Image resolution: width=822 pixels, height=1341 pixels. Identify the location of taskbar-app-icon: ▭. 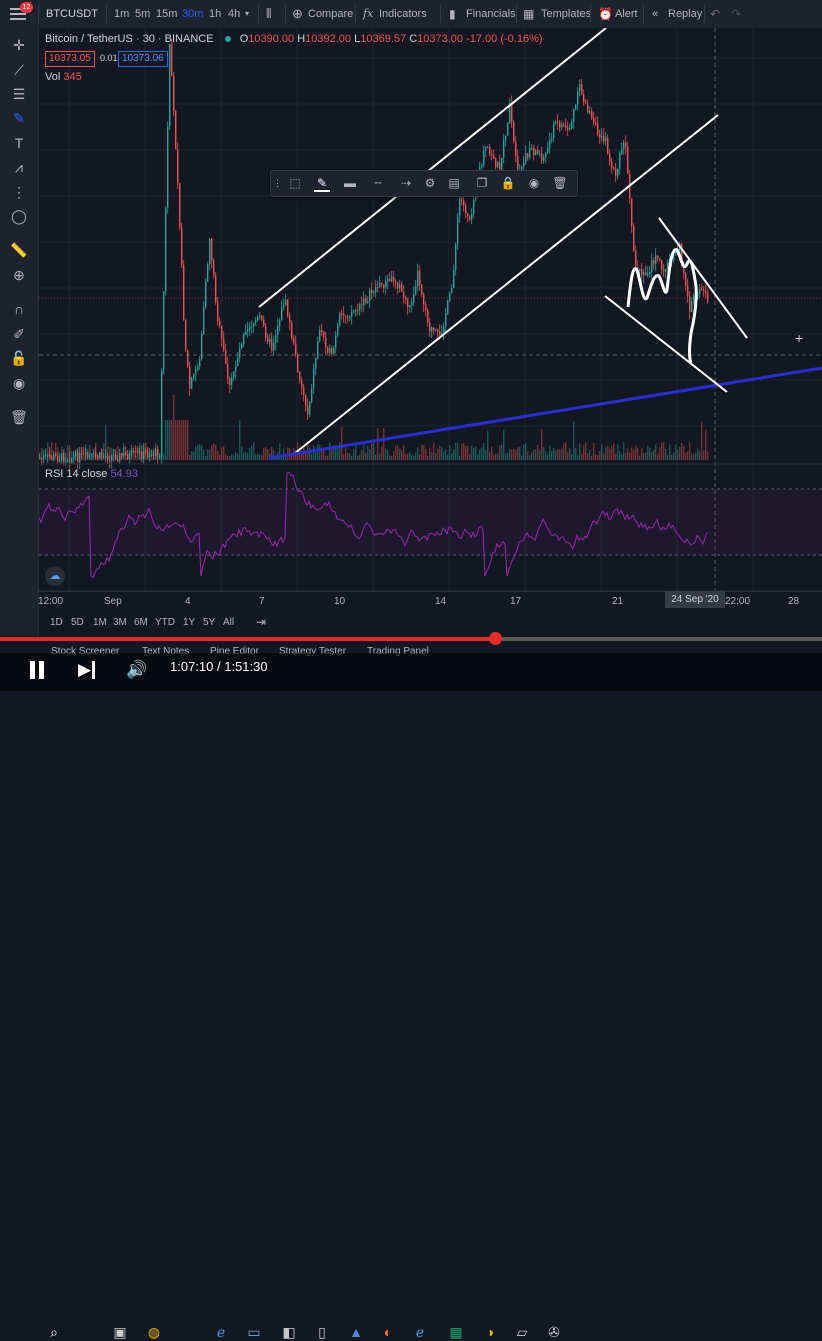
(254, 1332).